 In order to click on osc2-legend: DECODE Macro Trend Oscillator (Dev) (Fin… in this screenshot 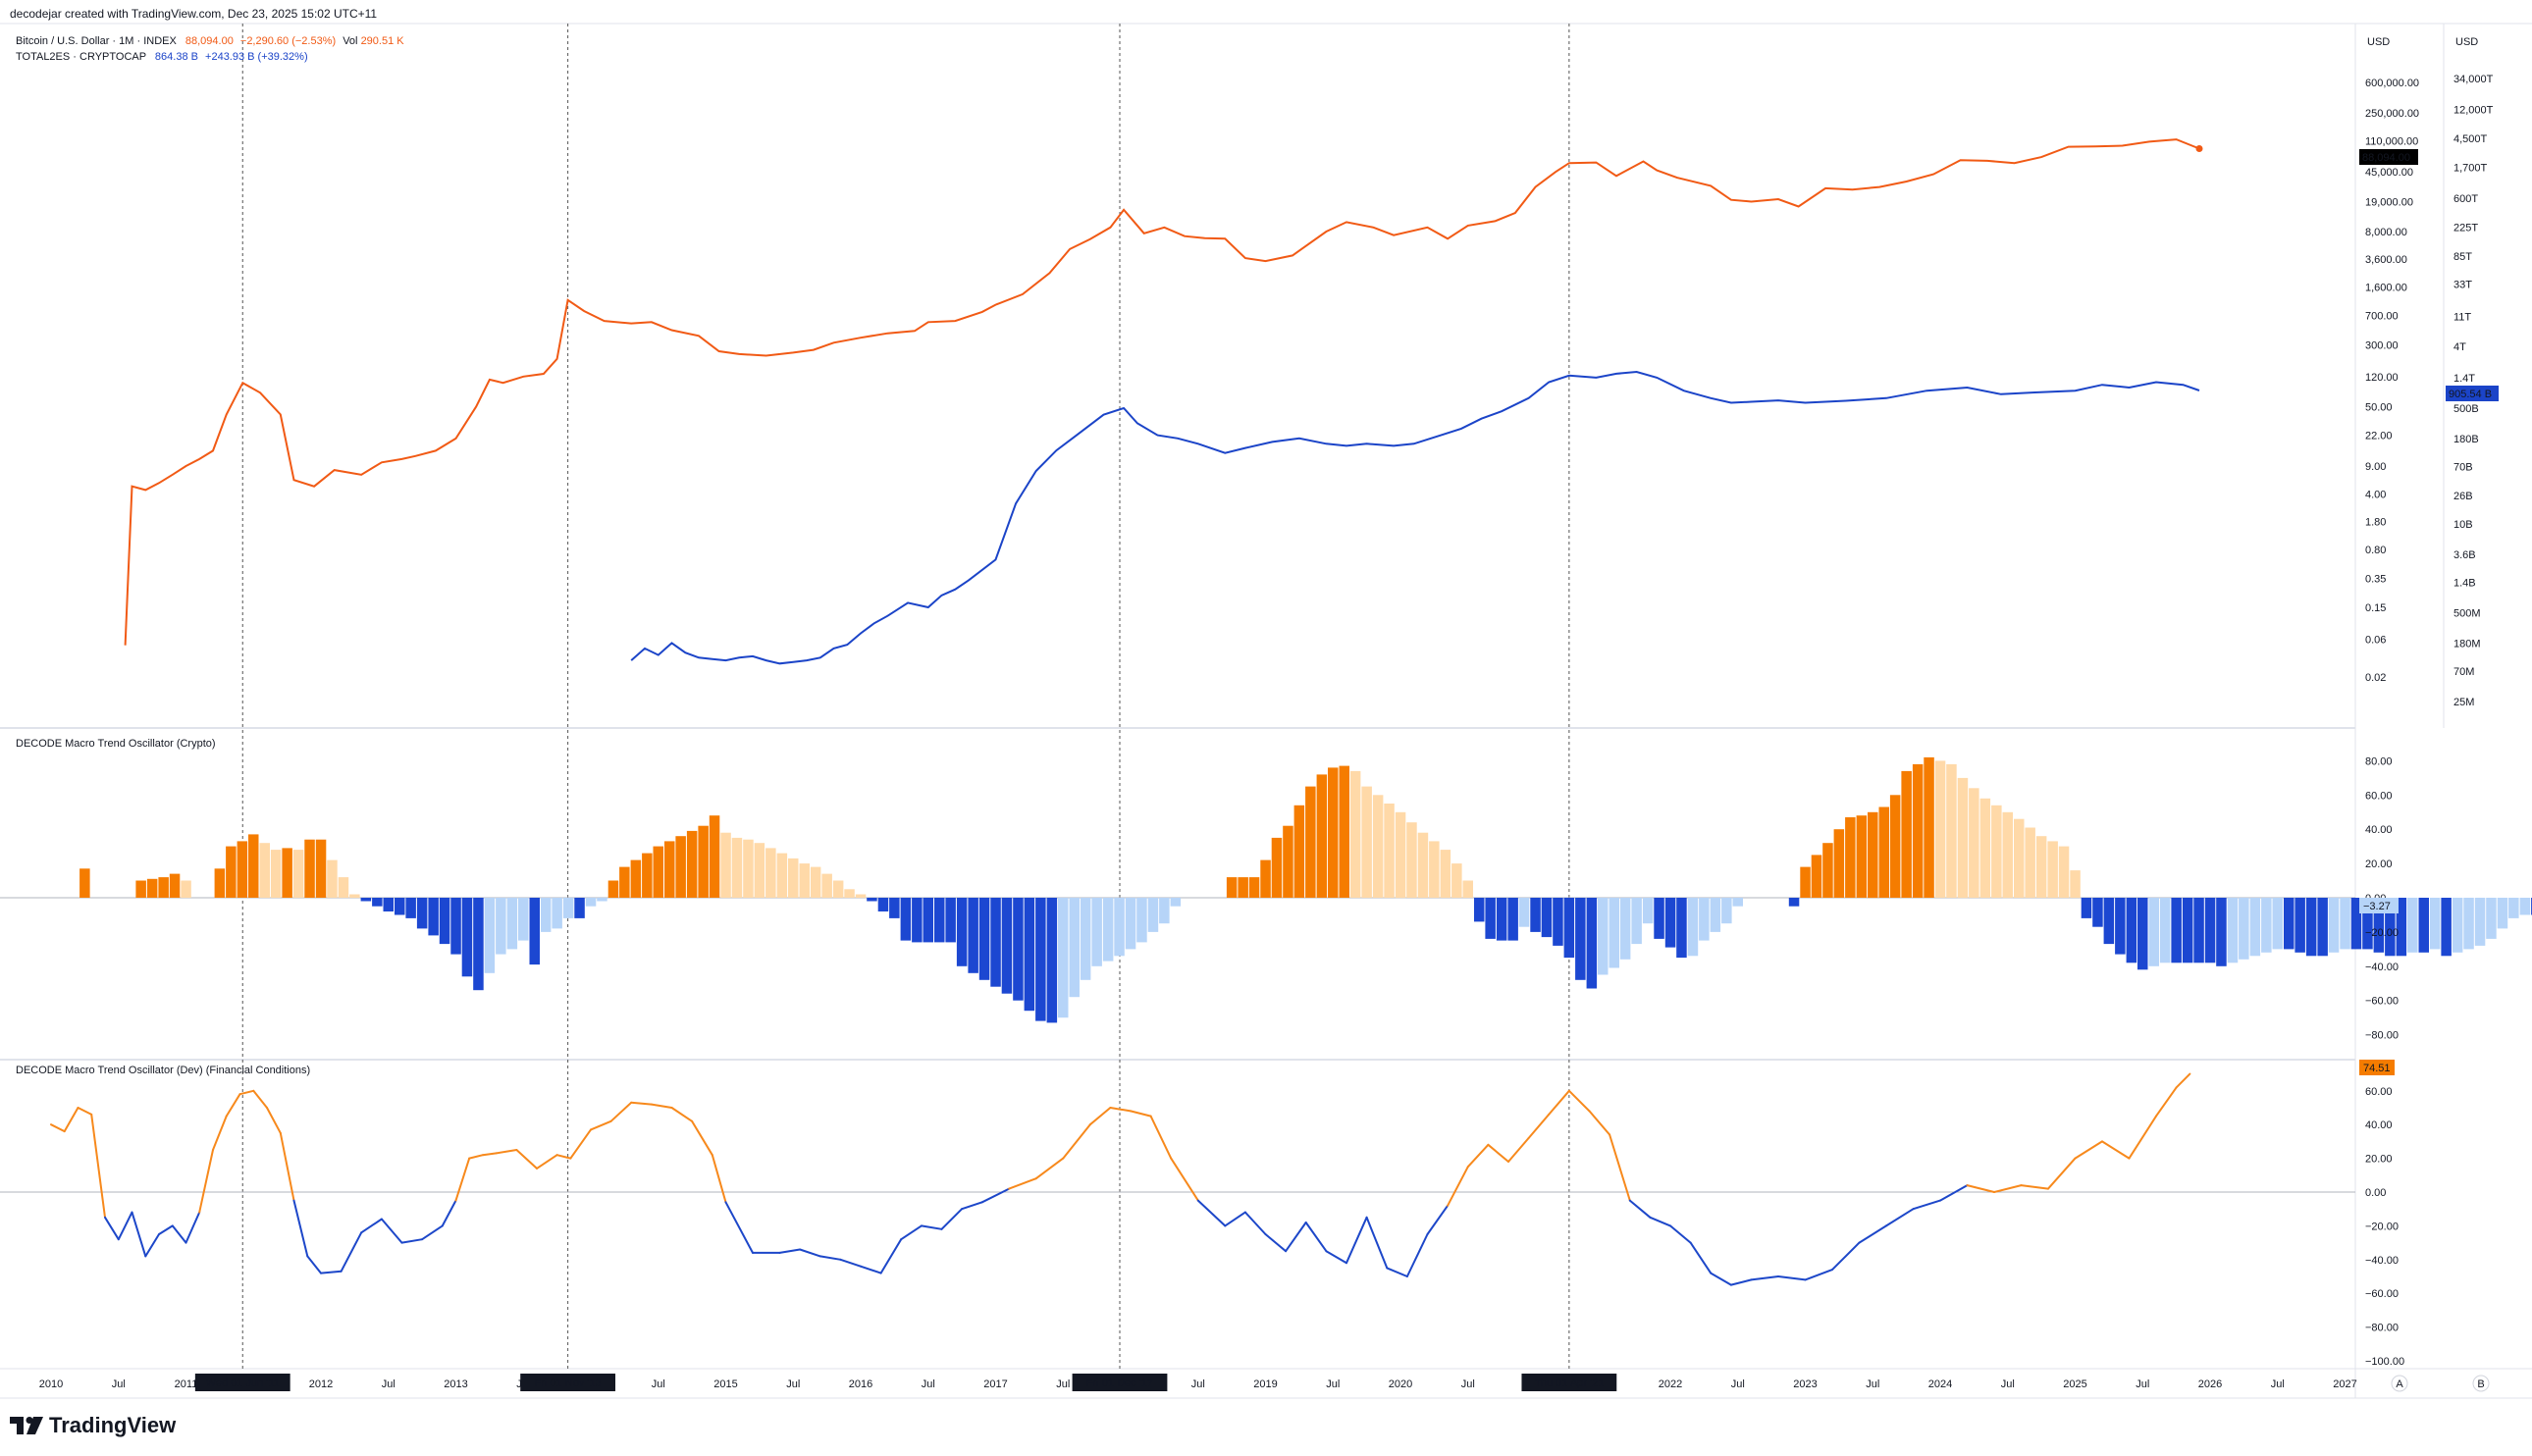, I will do `click(163, 1070)`.